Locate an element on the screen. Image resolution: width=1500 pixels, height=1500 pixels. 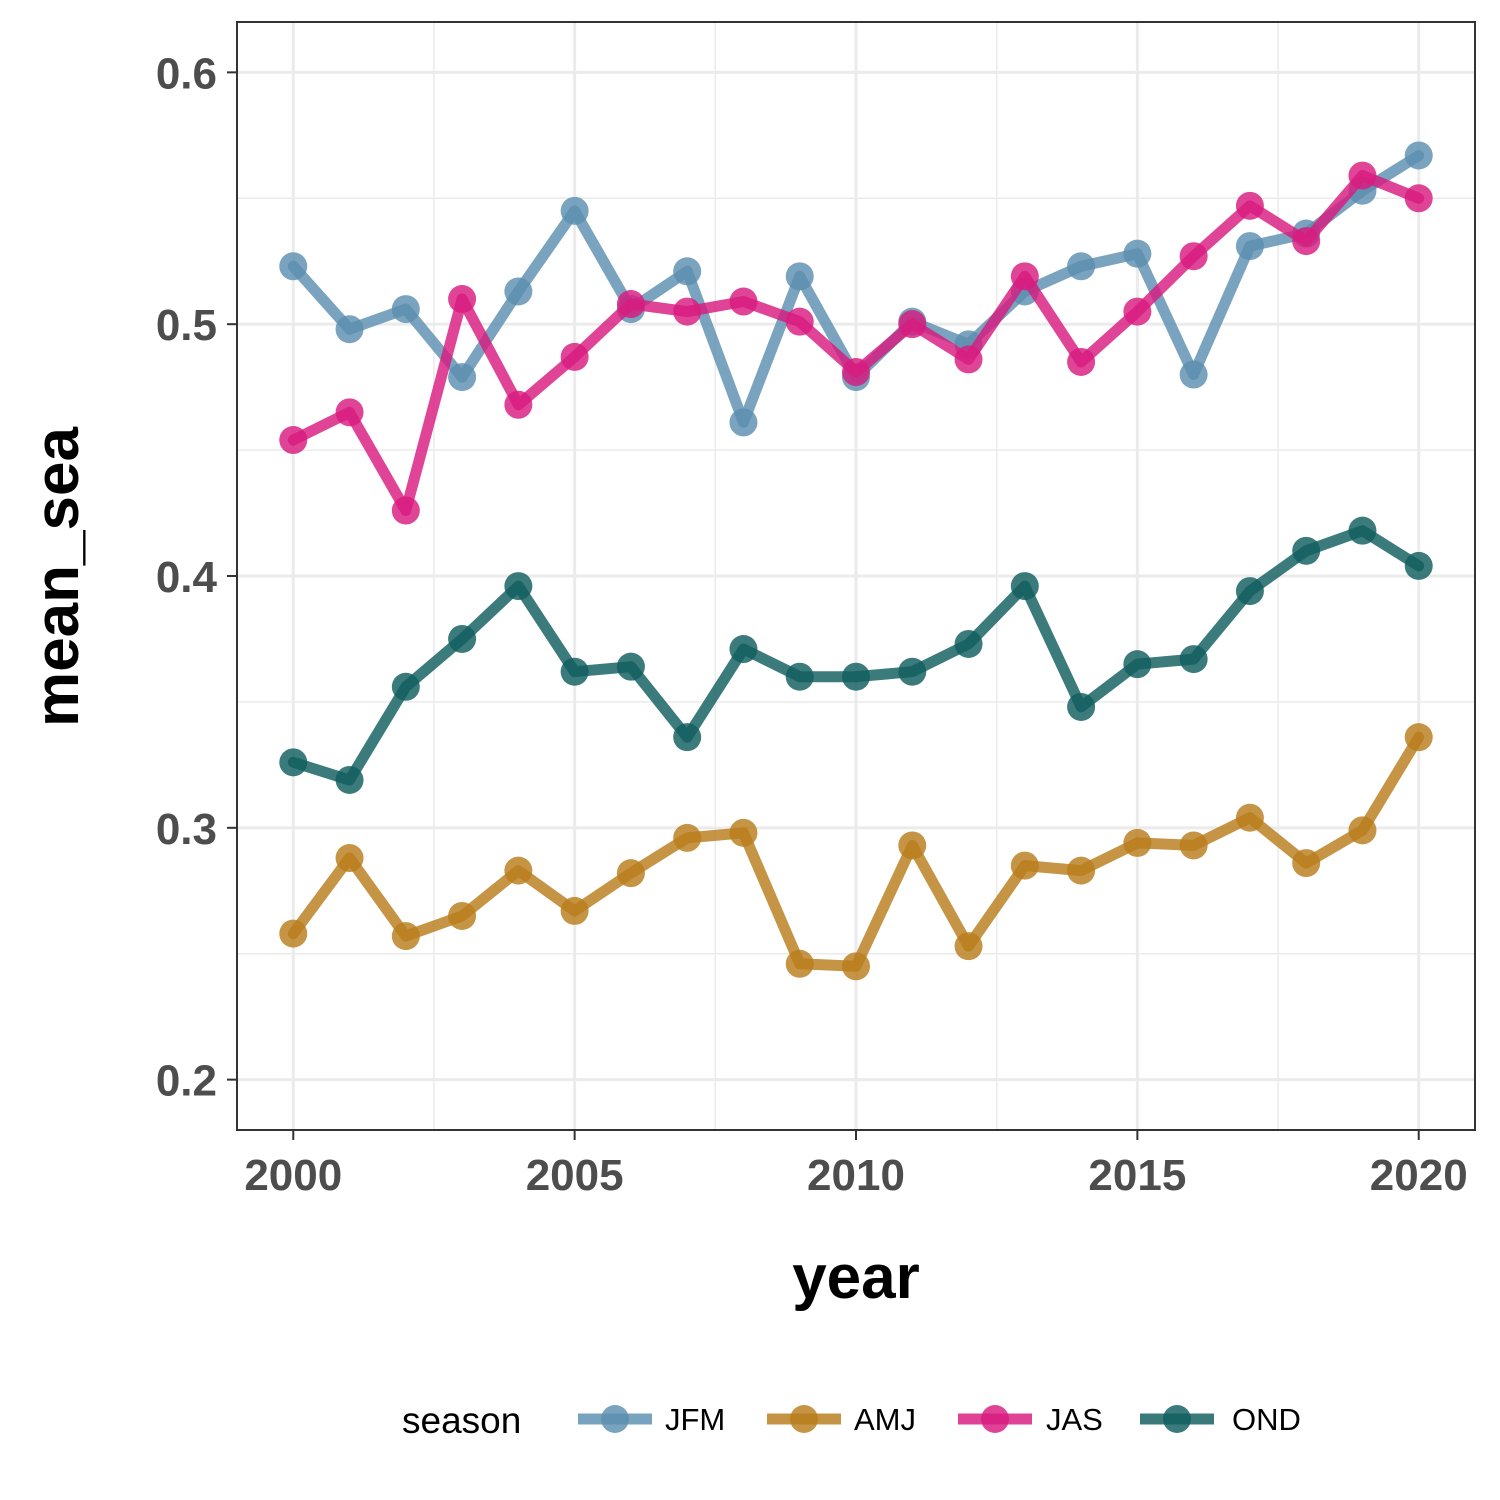
x-tick-label: 2010 is located at coordinates (856, 1175).